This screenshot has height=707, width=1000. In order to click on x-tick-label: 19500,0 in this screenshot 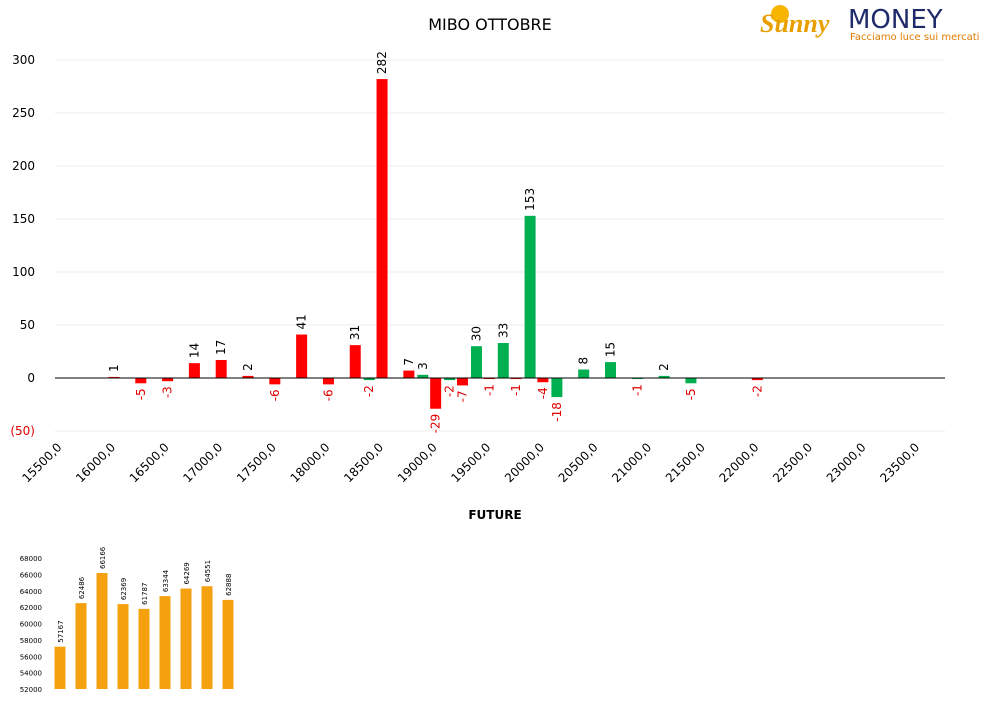, I will do `click(470, 462)`.